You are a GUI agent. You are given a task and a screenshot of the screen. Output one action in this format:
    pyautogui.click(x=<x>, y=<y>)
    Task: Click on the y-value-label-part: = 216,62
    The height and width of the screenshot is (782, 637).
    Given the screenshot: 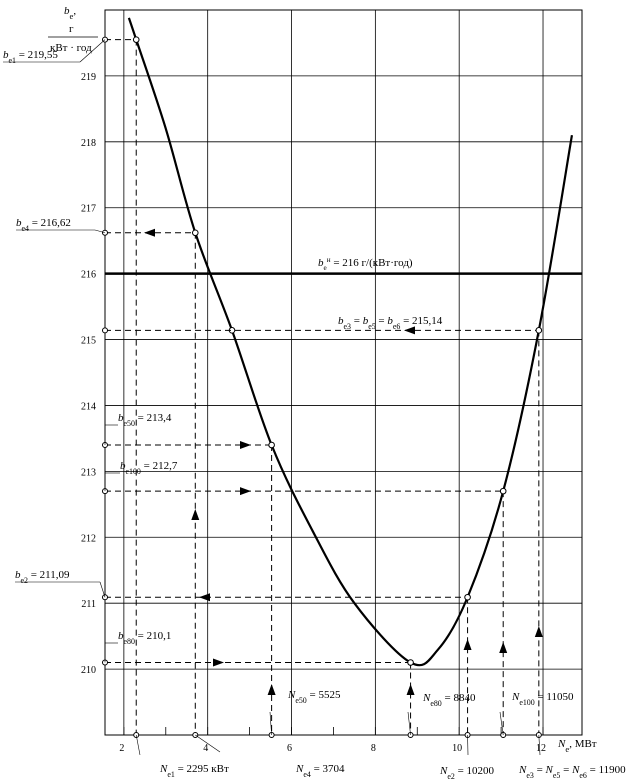 What is the action you would take?
    pyautogui.click(x=50, y=223)
    